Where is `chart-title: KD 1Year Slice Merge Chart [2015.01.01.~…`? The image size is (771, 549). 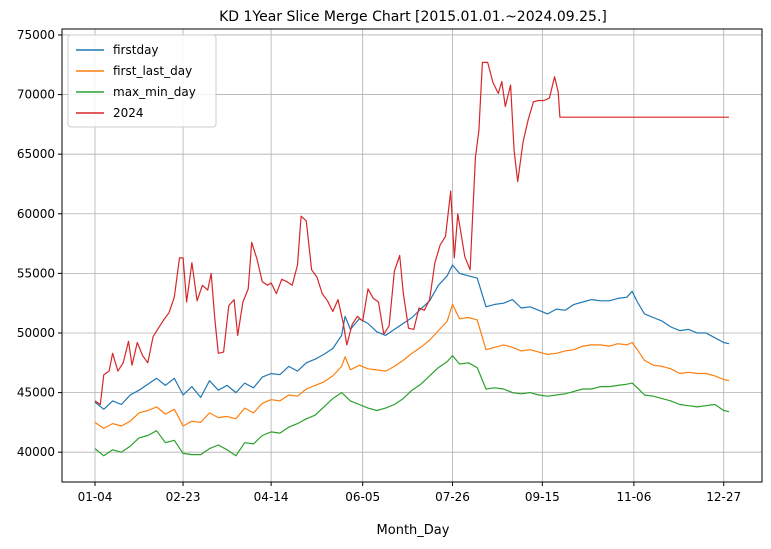 chart-title: KD 1Year Slice Merge Chart [2015.01.01.~… is located at coordinates (413, 17).